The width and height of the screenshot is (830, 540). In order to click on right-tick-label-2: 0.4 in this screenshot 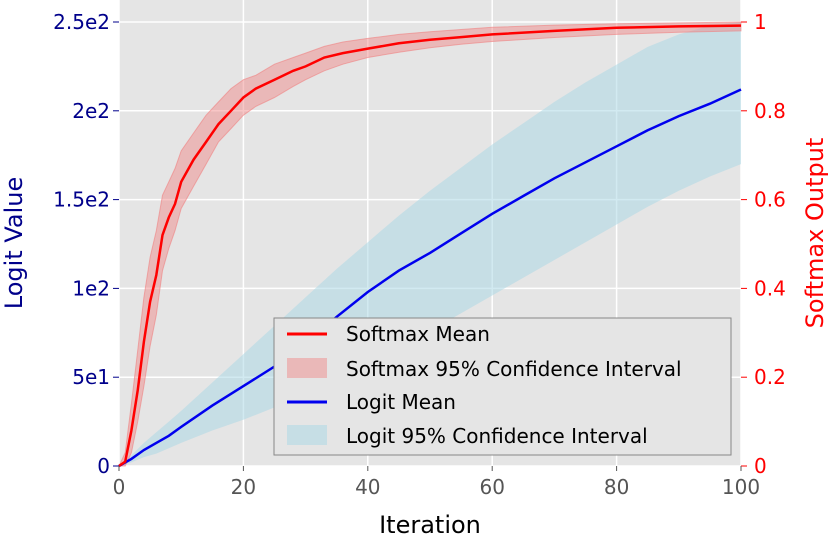, I will do `click(770, 288)`.